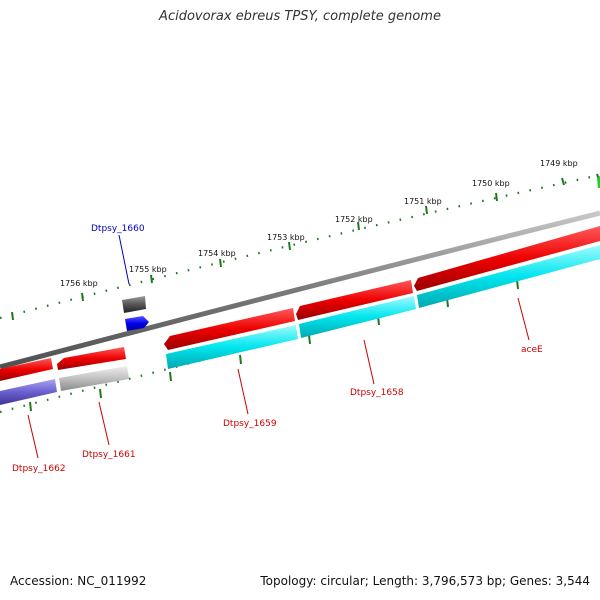 The image size is (600, 600). Describe the element at coordinates (508, 276) in the screenshot. I see `cds-acee` at that location.